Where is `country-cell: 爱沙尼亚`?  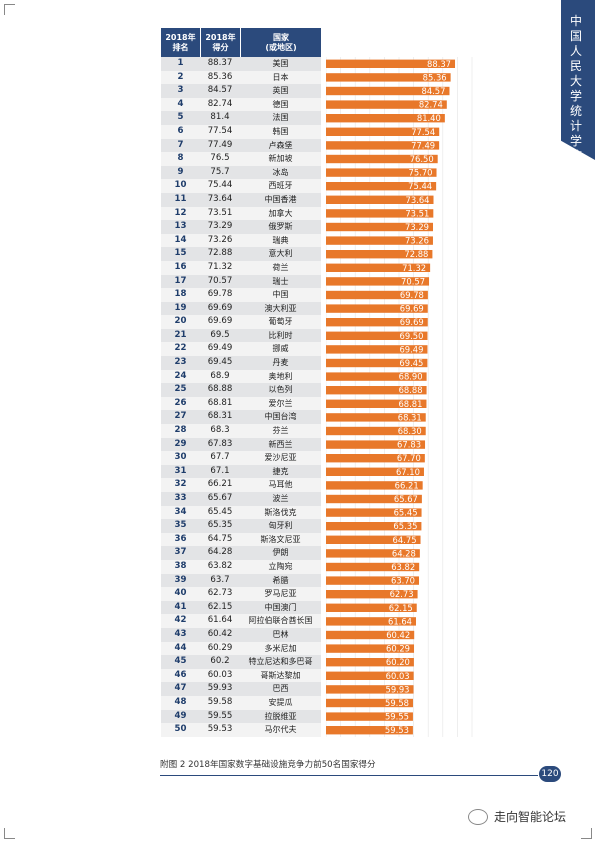 country-cell: 爱沙尼亚 is located at coordinates (280, 458).